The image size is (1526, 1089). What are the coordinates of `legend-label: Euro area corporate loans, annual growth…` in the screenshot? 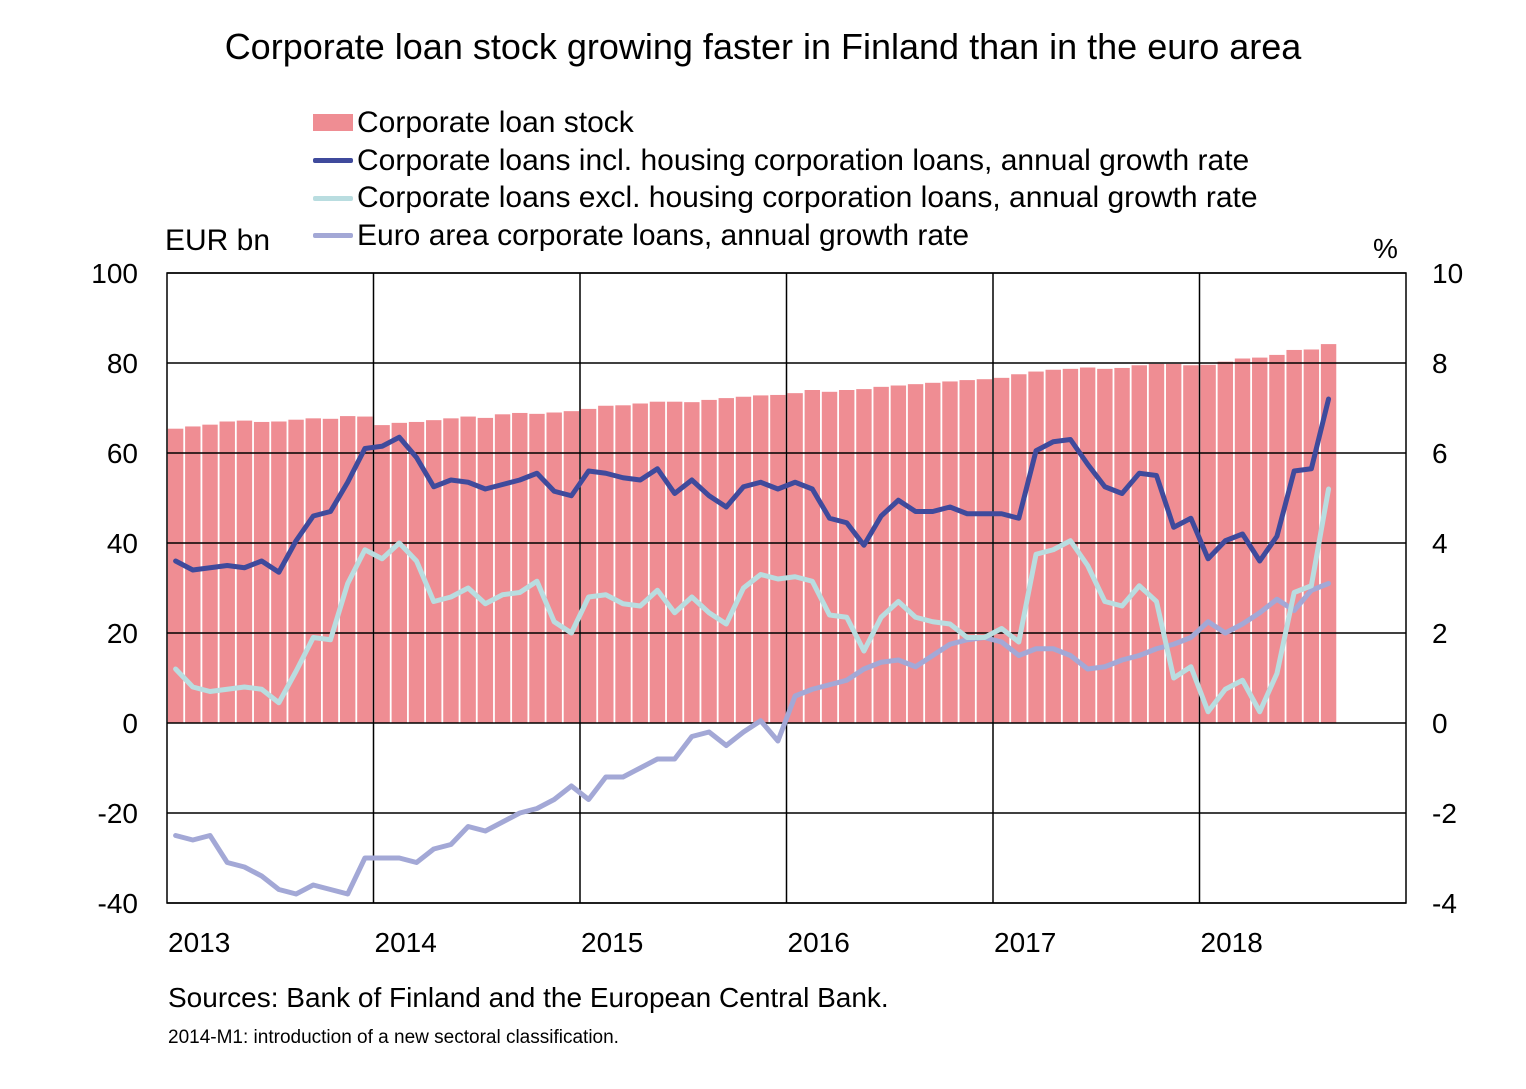 It's located at (663, 235).